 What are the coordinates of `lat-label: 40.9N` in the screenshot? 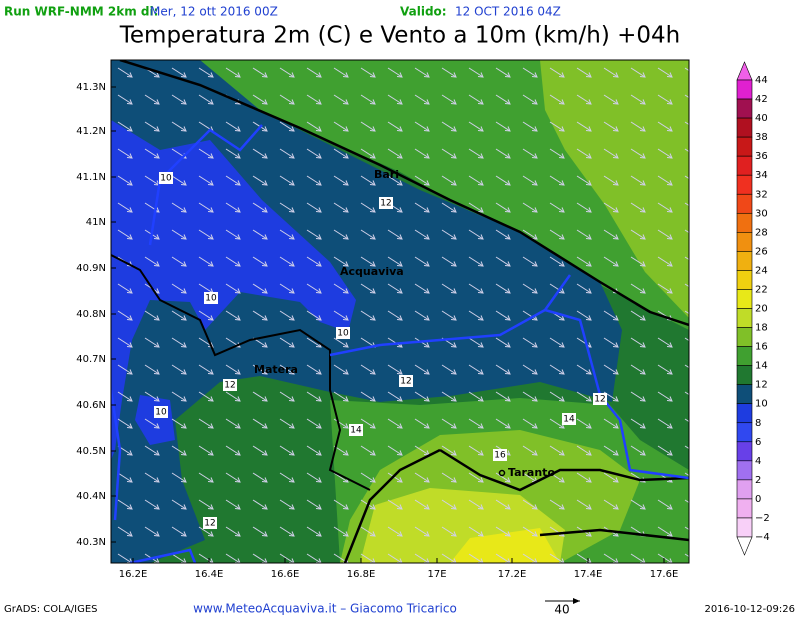 It's located at (91, 268).